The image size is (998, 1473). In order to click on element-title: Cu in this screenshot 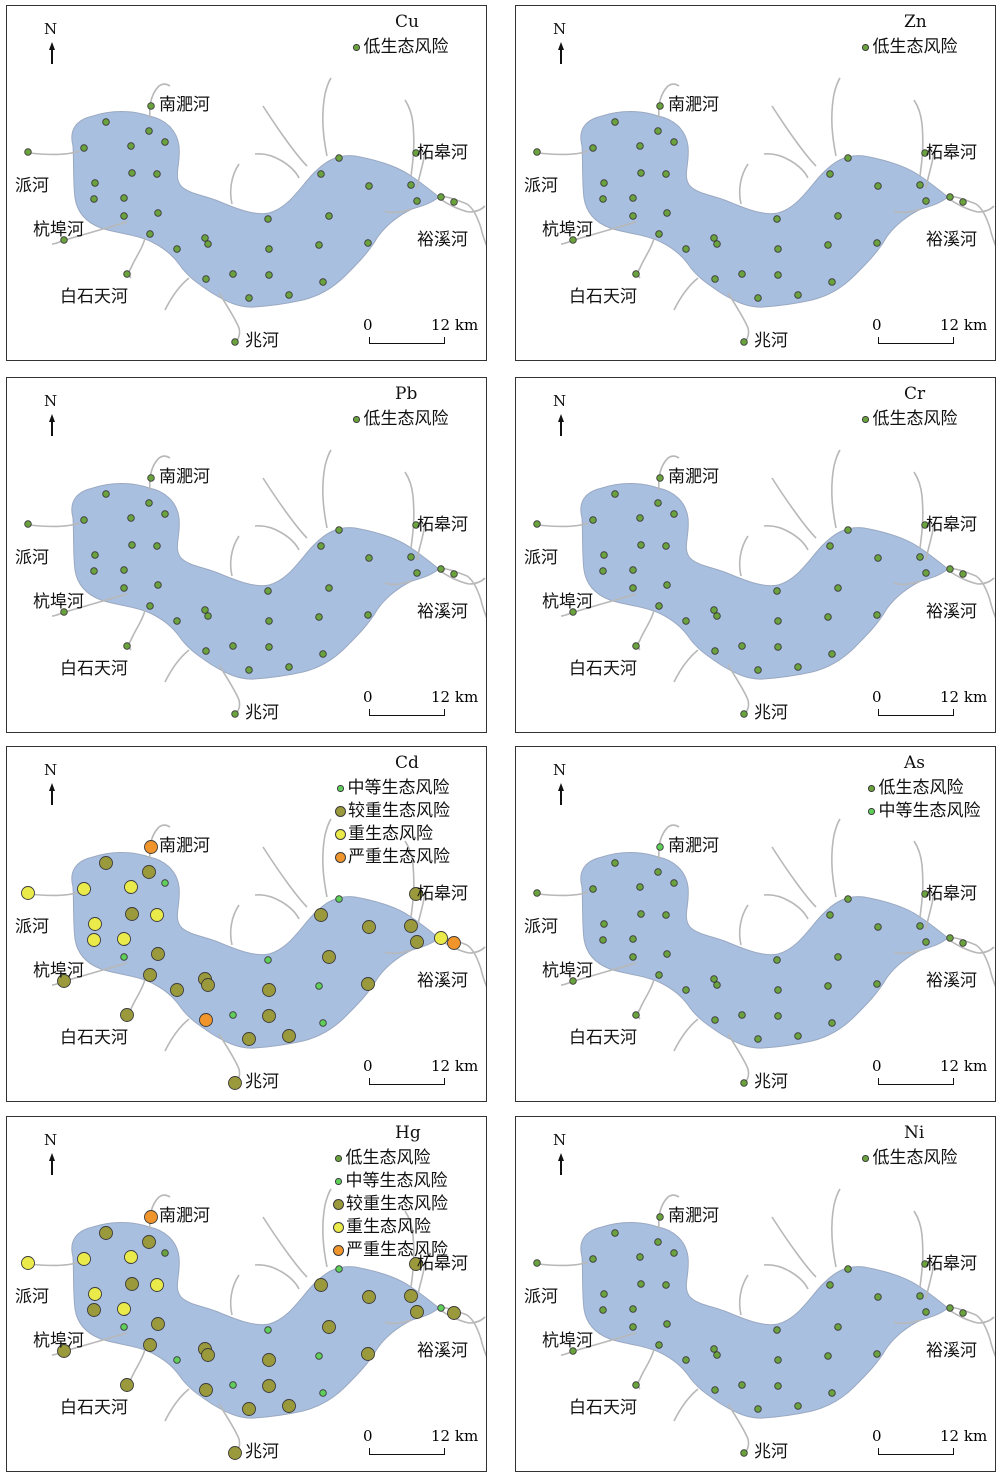, I will do `click(407, 22)`.